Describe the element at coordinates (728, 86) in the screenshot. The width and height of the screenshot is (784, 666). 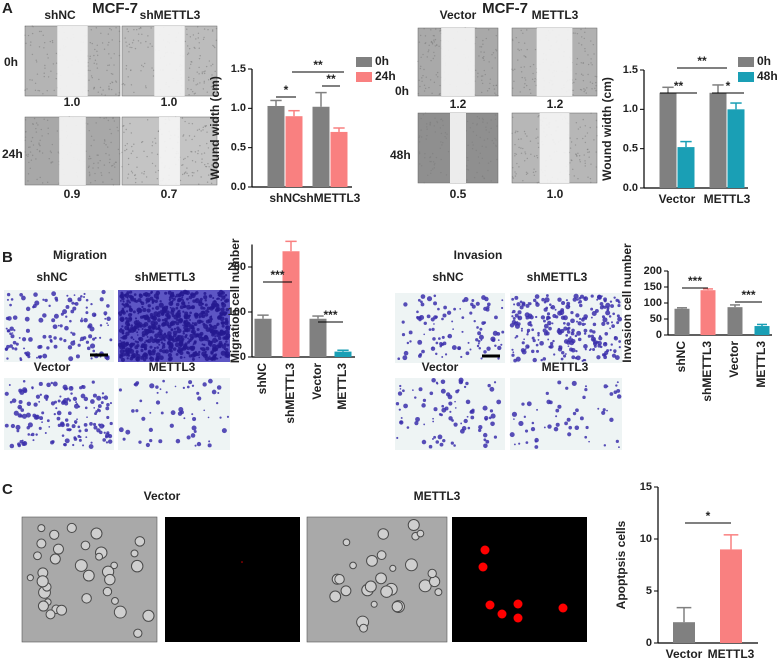
I see `significance-label: *` at that location.